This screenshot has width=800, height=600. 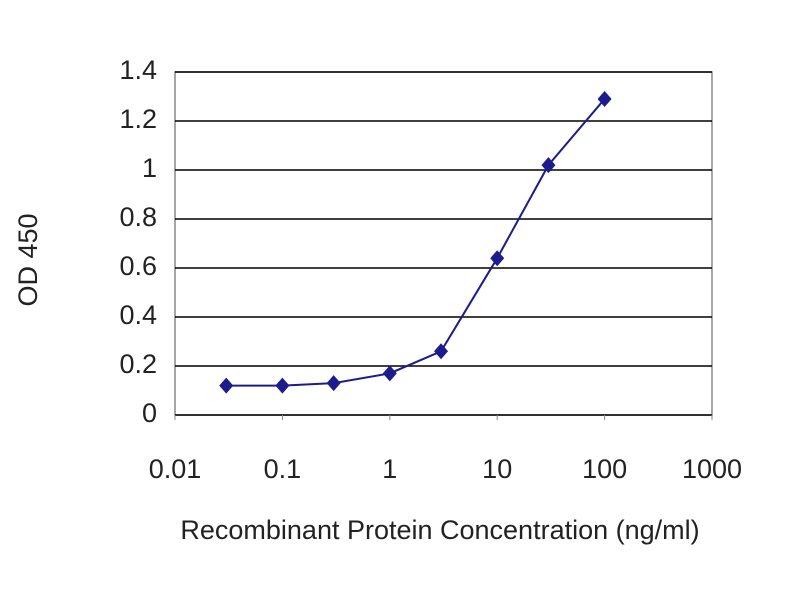 I want to click on y-tick-label: 1, so click(x=149, y=168).